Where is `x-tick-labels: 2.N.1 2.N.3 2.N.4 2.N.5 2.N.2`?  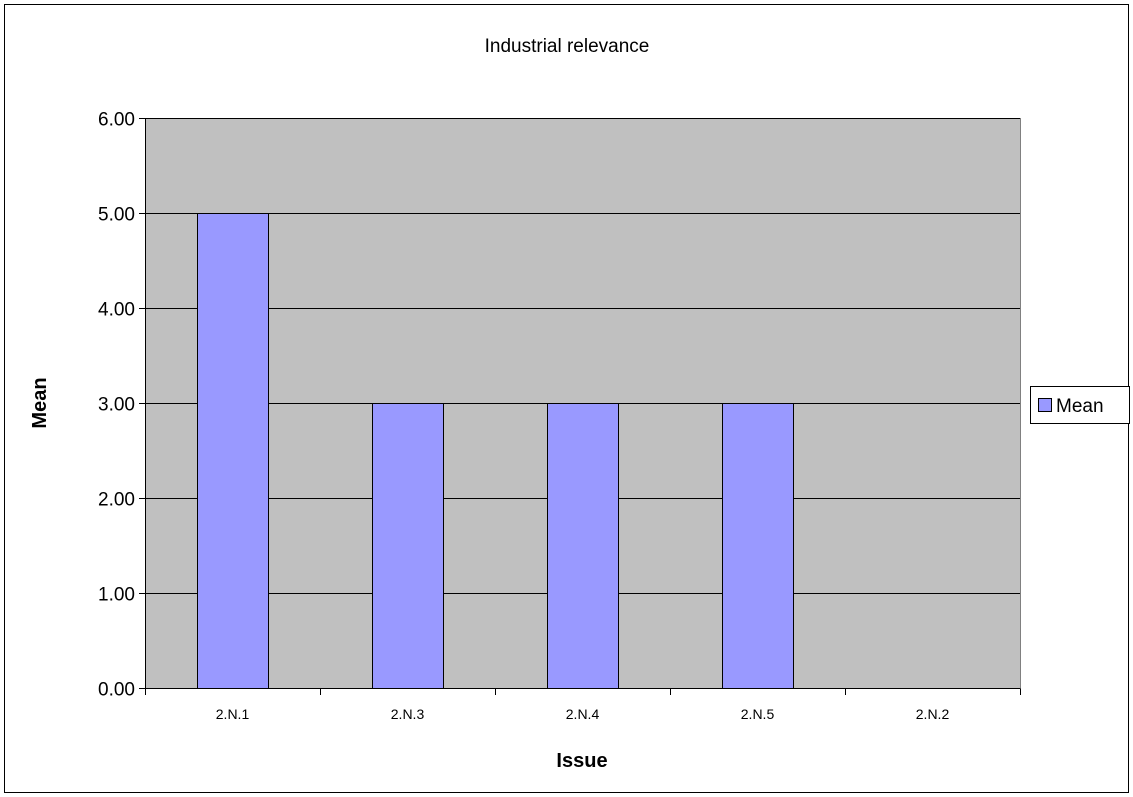
x-tick-labels: 2.N.1 2.N.3 2.N.4 2.N.5 2.N.2 is located at coordinates (583, 714).